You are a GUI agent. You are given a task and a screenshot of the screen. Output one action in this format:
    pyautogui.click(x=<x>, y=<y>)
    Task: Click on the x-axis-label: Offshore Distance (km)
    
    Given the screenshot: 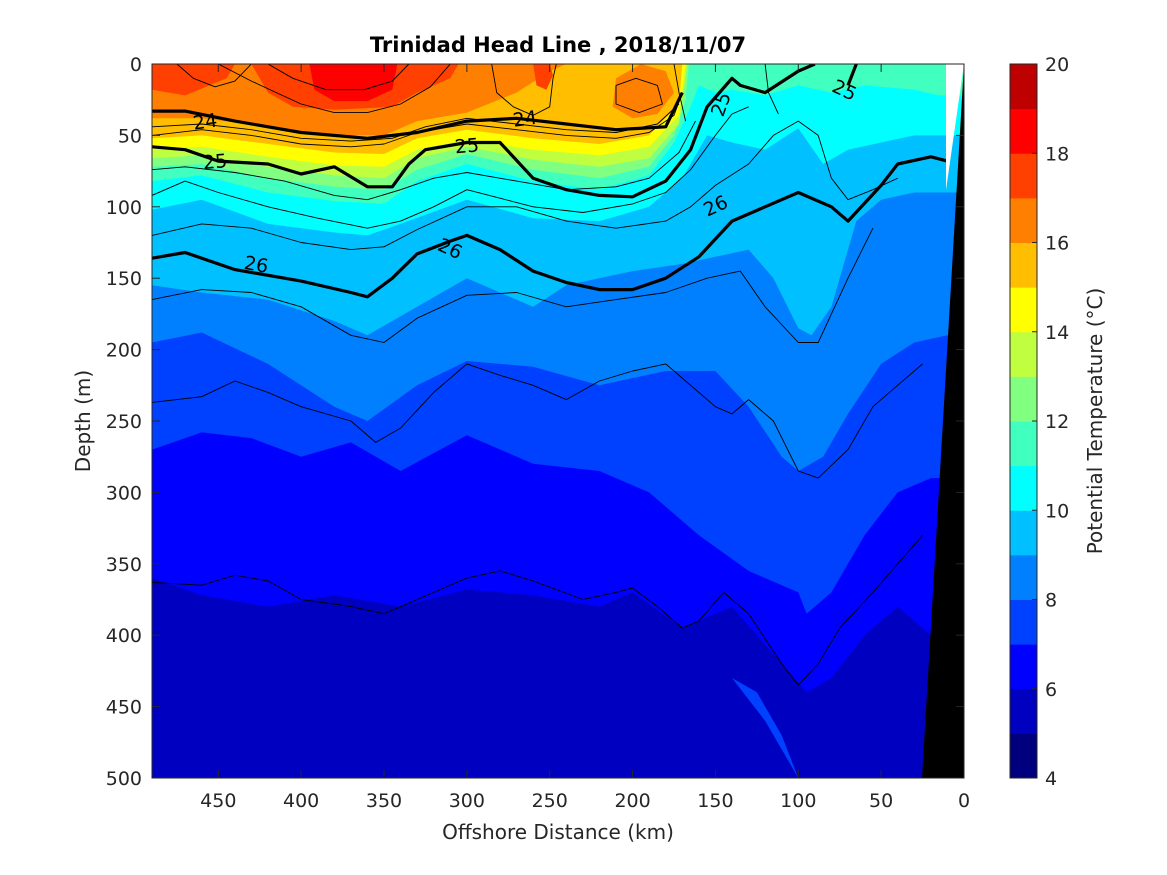 What is the action you would take?
    pyautogui.click(x=558, y=832)
    